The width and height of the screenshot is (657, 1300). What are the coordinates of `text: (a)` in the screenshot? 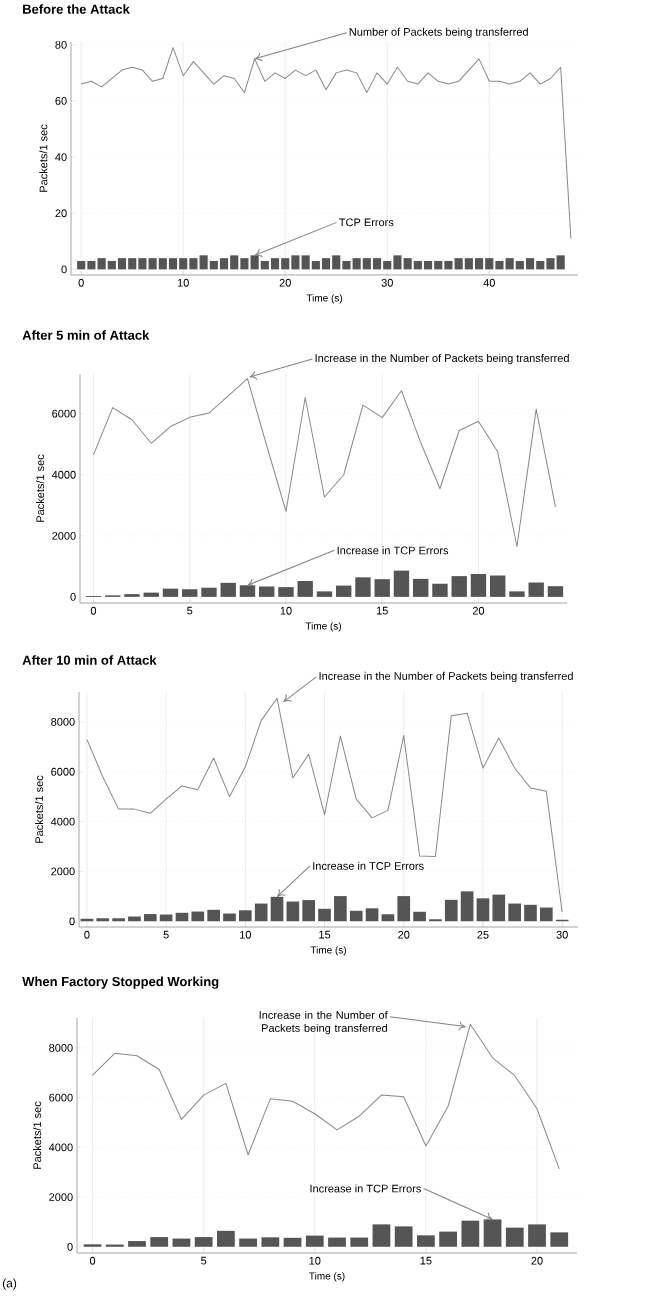 It's located at (9, 1284).